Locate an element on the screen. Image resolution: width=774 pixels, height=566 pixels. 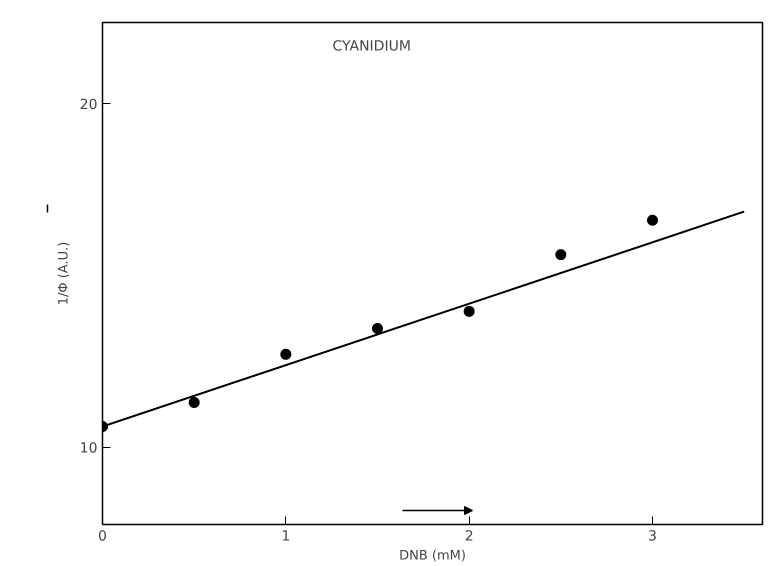
y-tick-label: 20 is located at coordinates (89, 104).